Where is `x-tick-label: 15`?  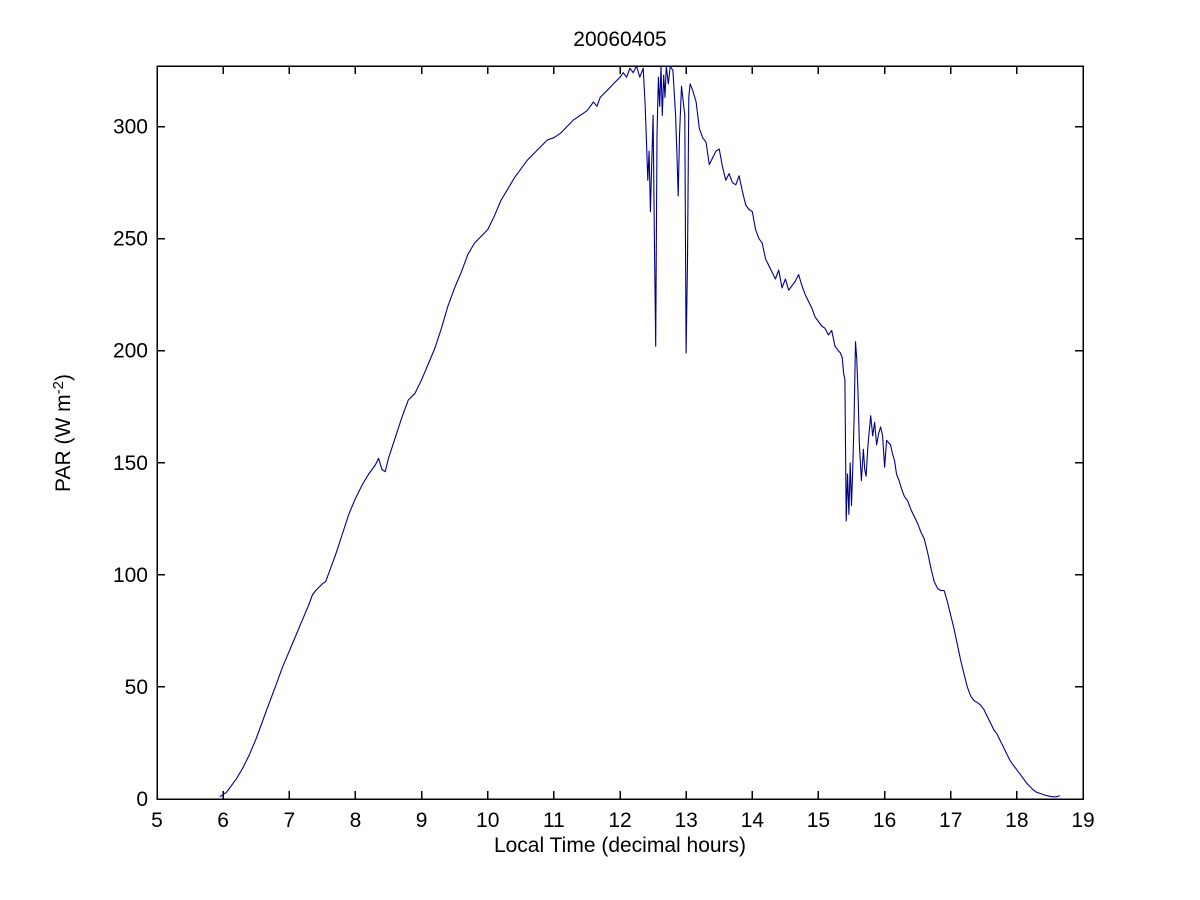 x-tick-label: 15 is located at coordinates (818, 820).